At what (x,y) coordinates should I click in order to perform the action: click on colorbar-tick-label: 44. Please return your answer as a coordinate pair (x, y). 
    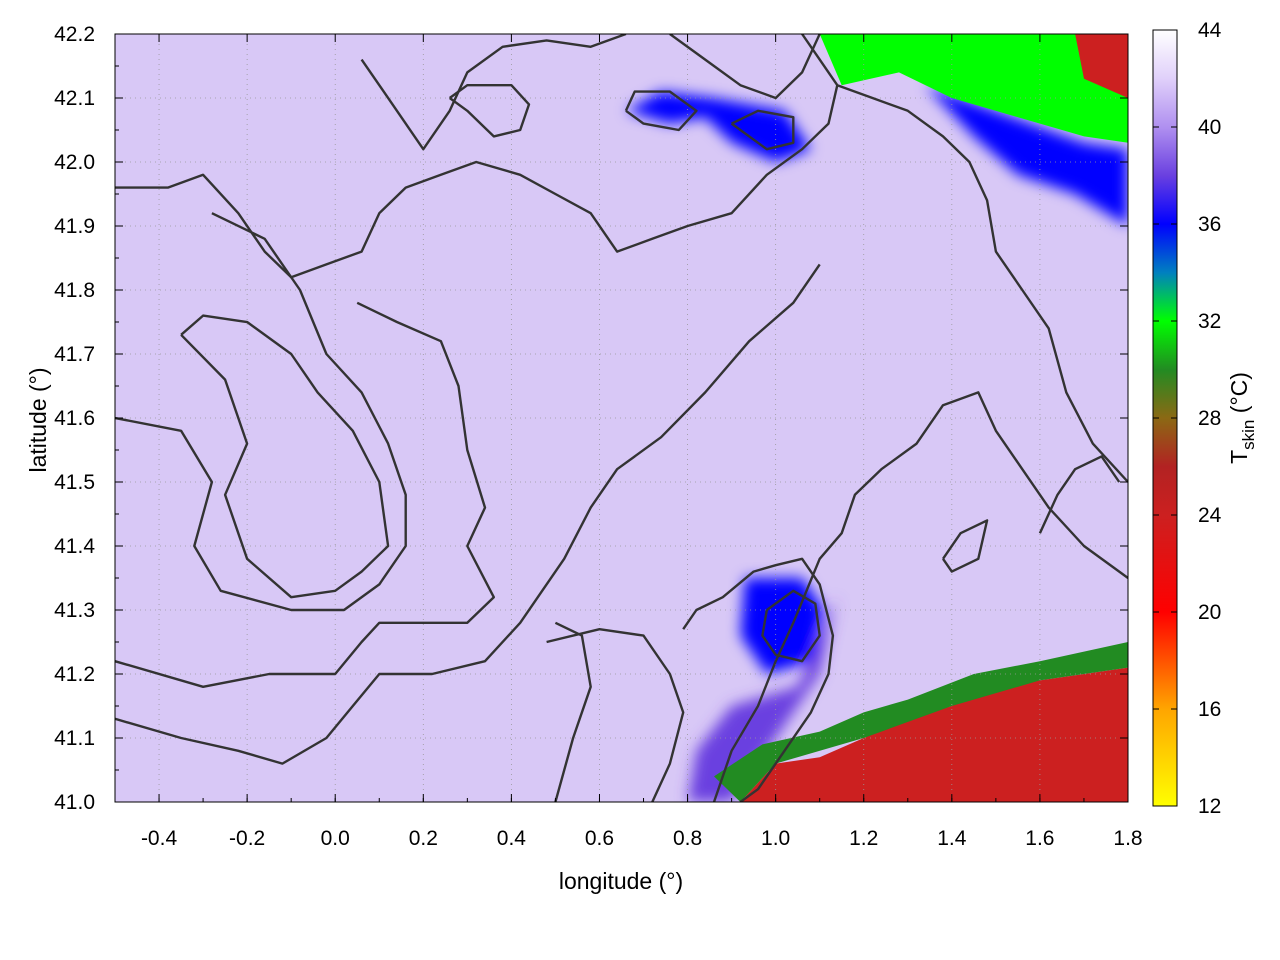
    Looking at the image, I should click on (1210, 30).